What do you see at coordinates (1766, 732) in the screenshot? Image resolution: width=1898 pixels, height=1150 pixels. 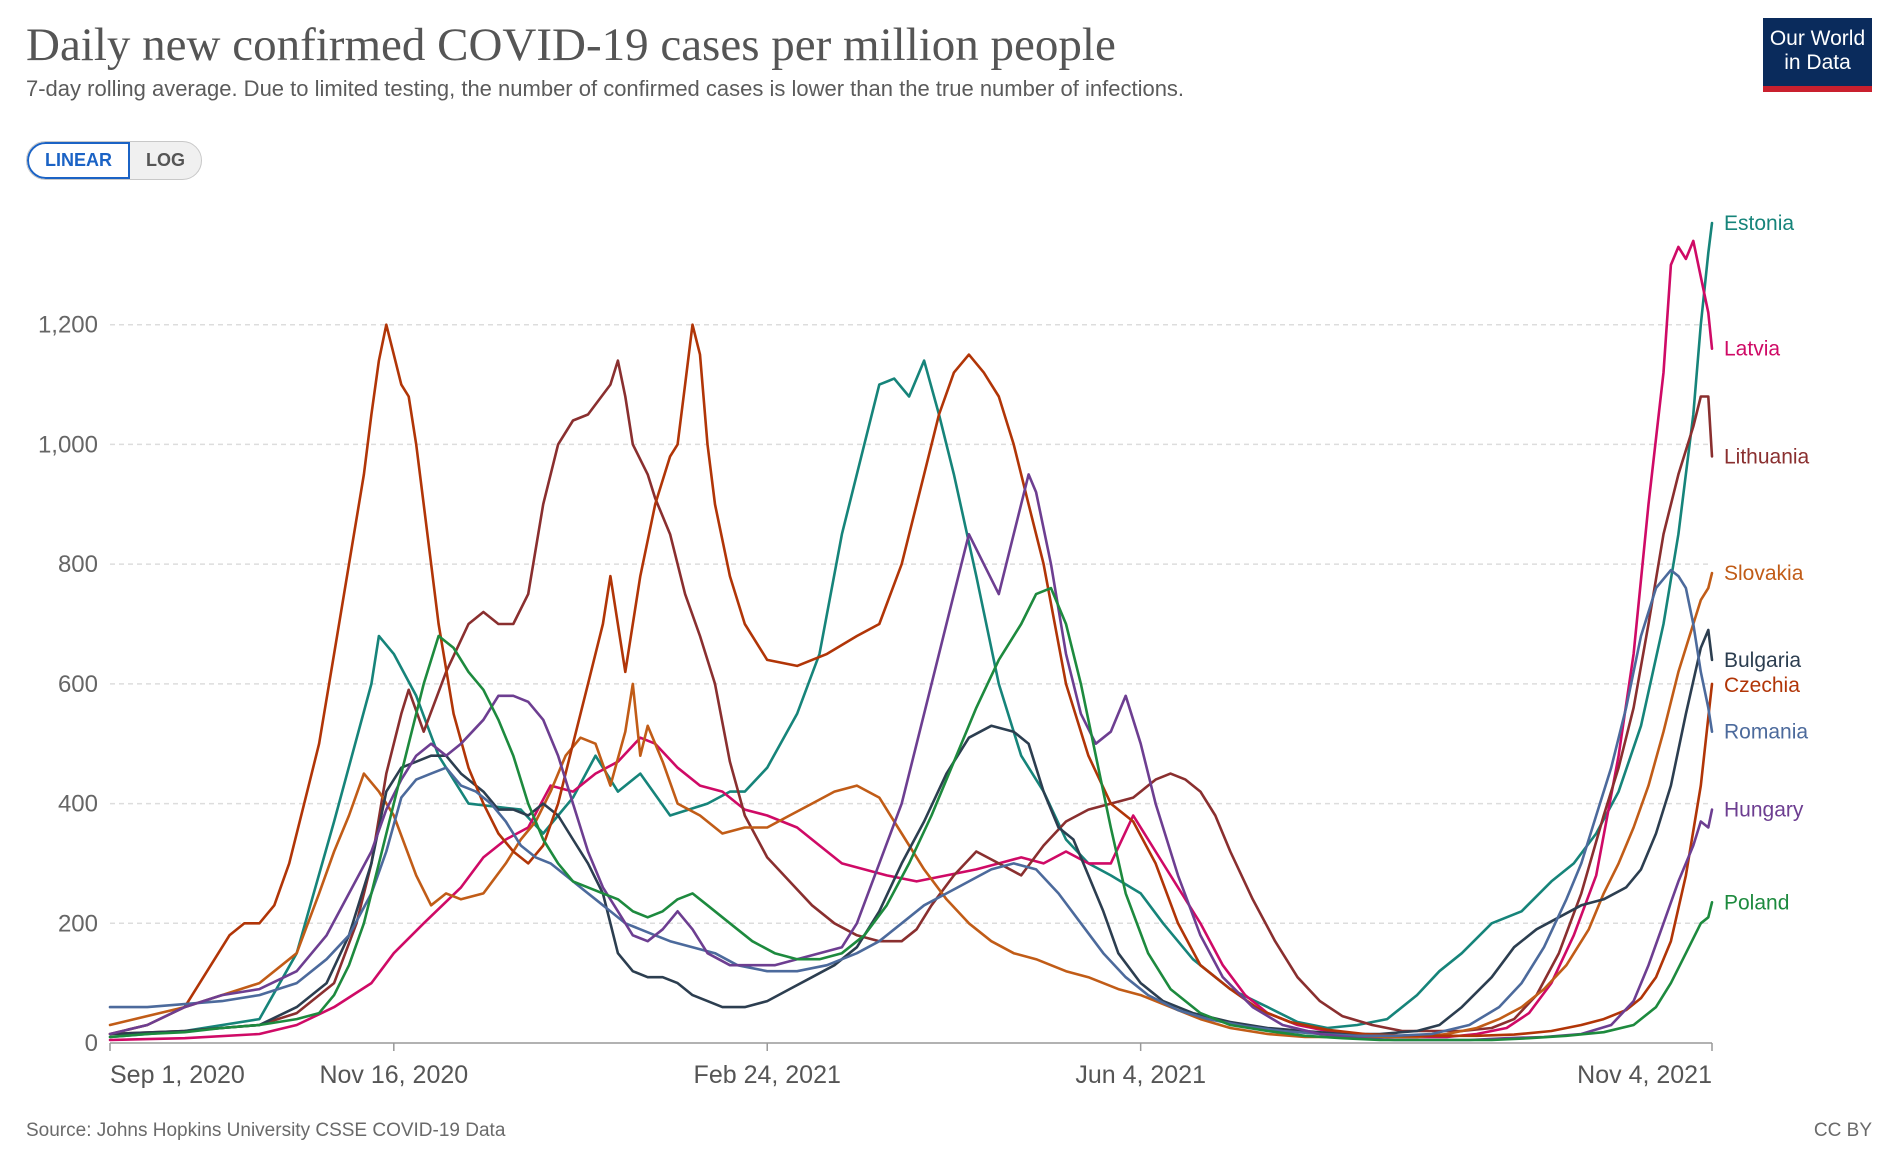 I see `series-label-romania: Romania` at bounding box center [1766, 732].